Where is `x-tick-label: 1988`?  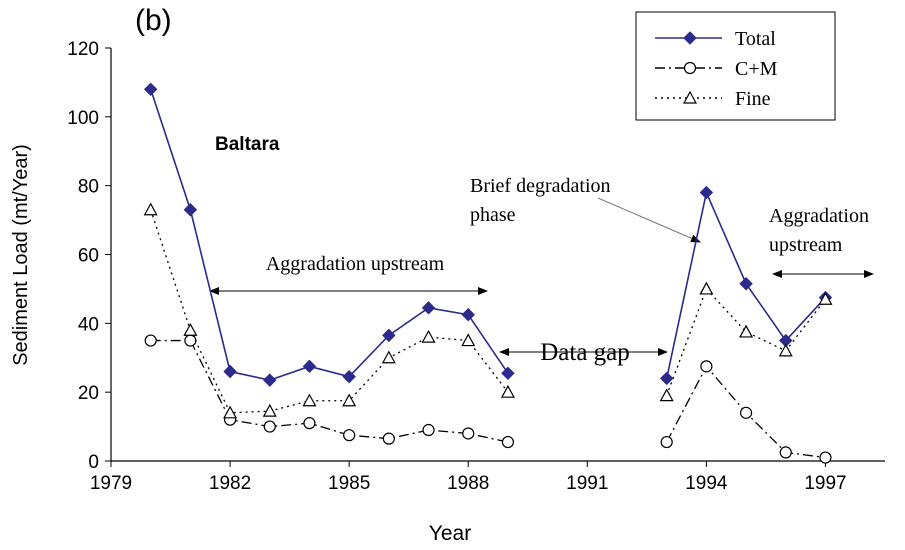
x-tick-label: 1988 is located at coordinates (468, 483).